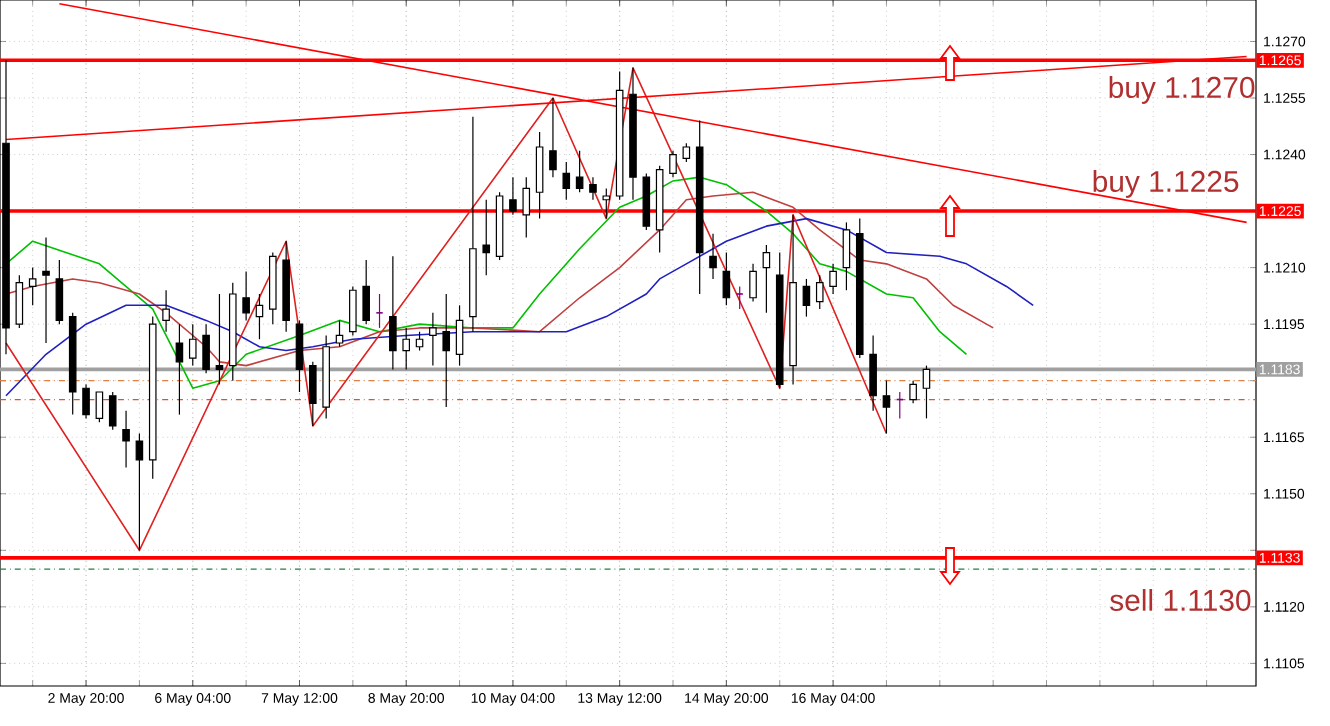 The height and width of the screenshot is (726, 1330). What do you see at coordinates (1166, 184) in the screenshot?
I see `annotation: buy 1.1225` at bounding box center [1166, 184].